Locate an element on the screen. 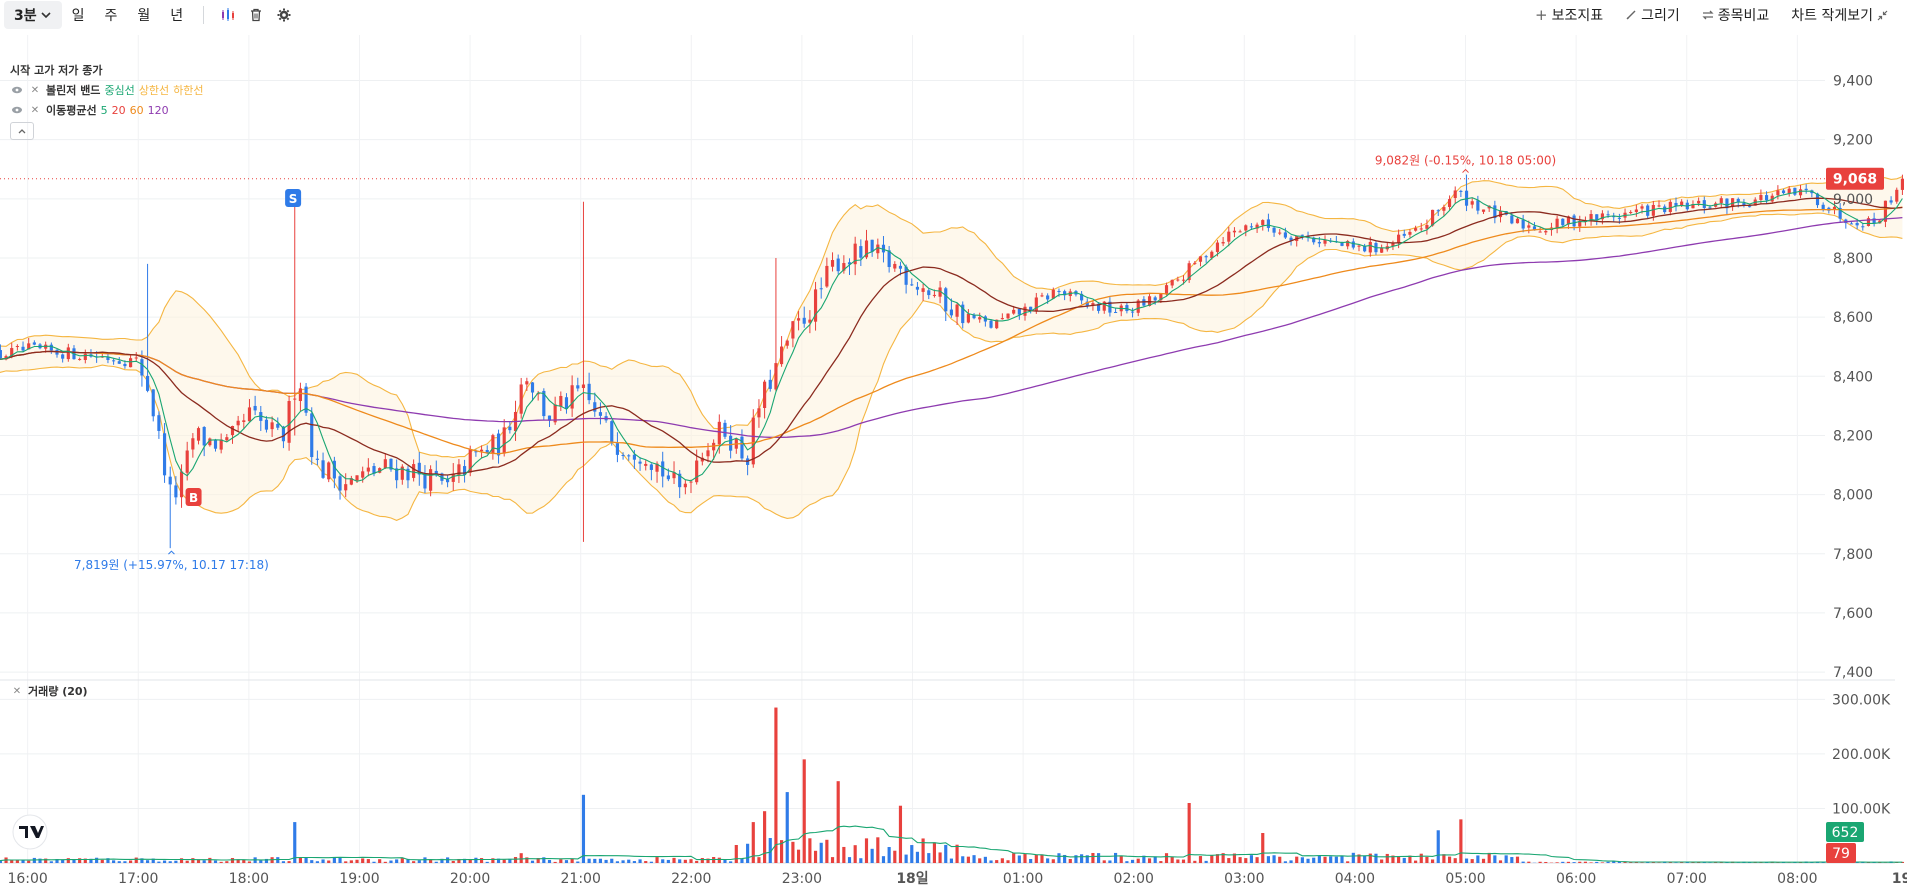 Image resolution: width=1907 pixels, height=894 pixels. sell-marker-label: S is located at coordinates (293, 199).